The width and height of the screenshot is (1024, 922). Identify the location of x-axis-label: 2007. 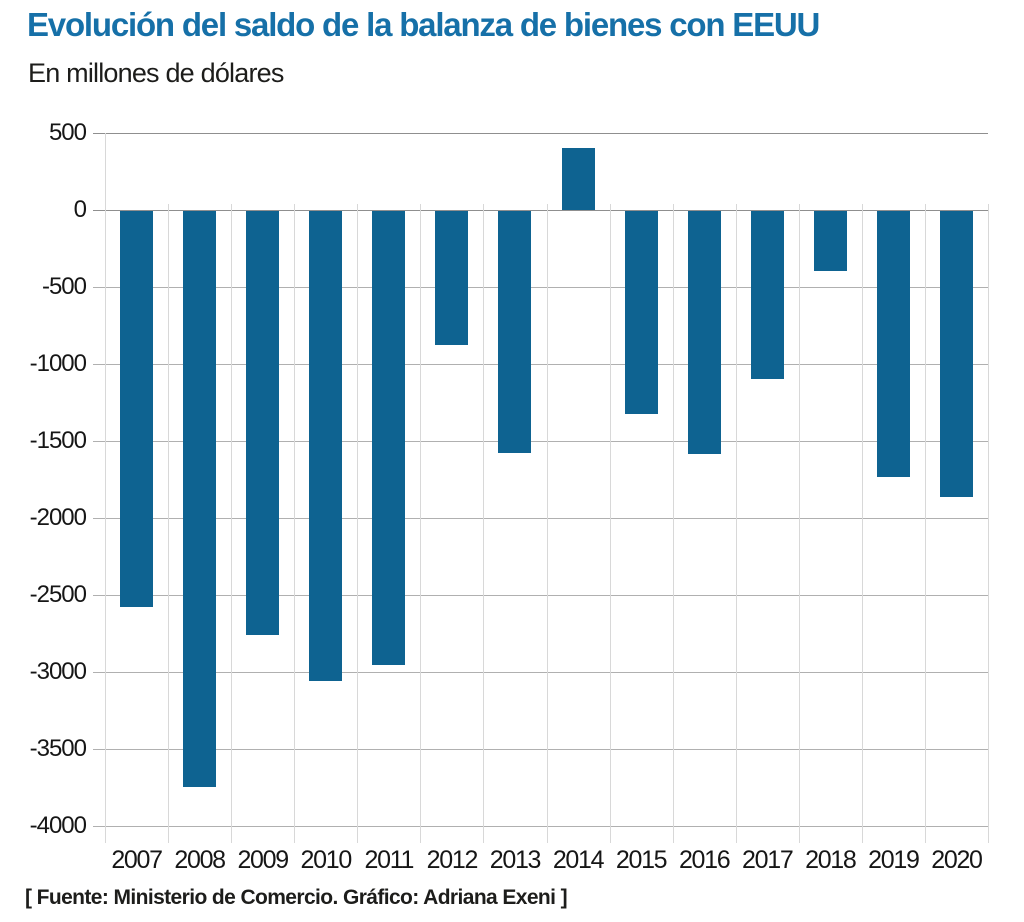
(137, 860).